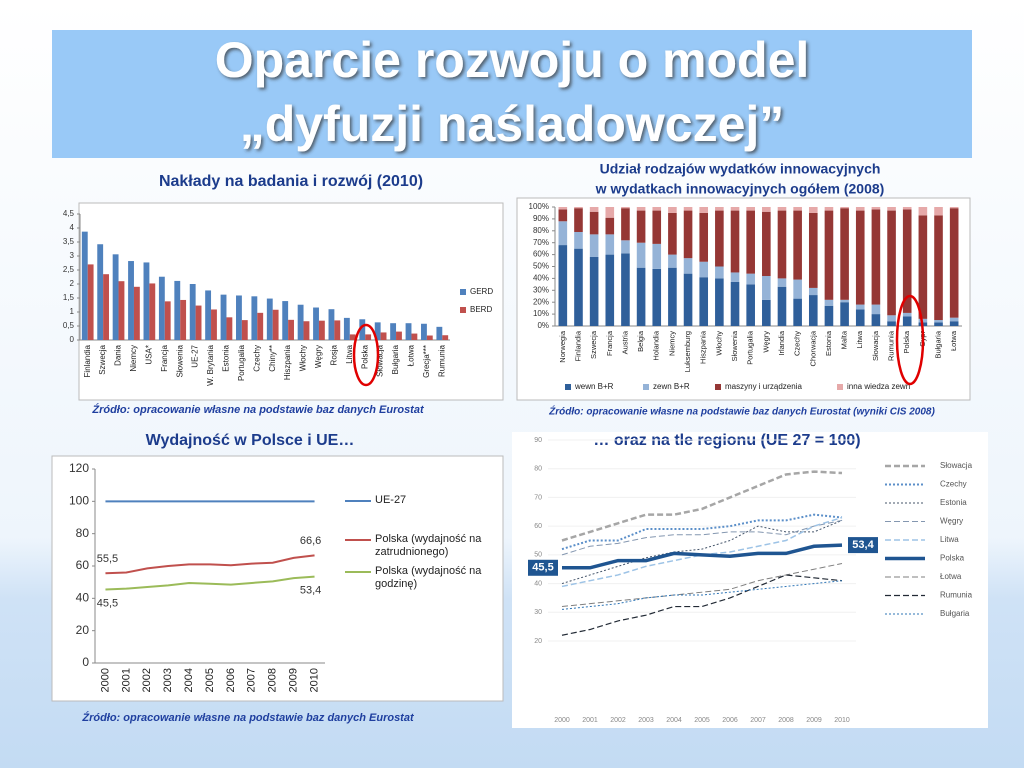 This screenshot has width=1024, height=768. What do you see at coordinates (863, 545) in the screenshot?
I see `value-label: 53,4` at bounding box center [863, 545].